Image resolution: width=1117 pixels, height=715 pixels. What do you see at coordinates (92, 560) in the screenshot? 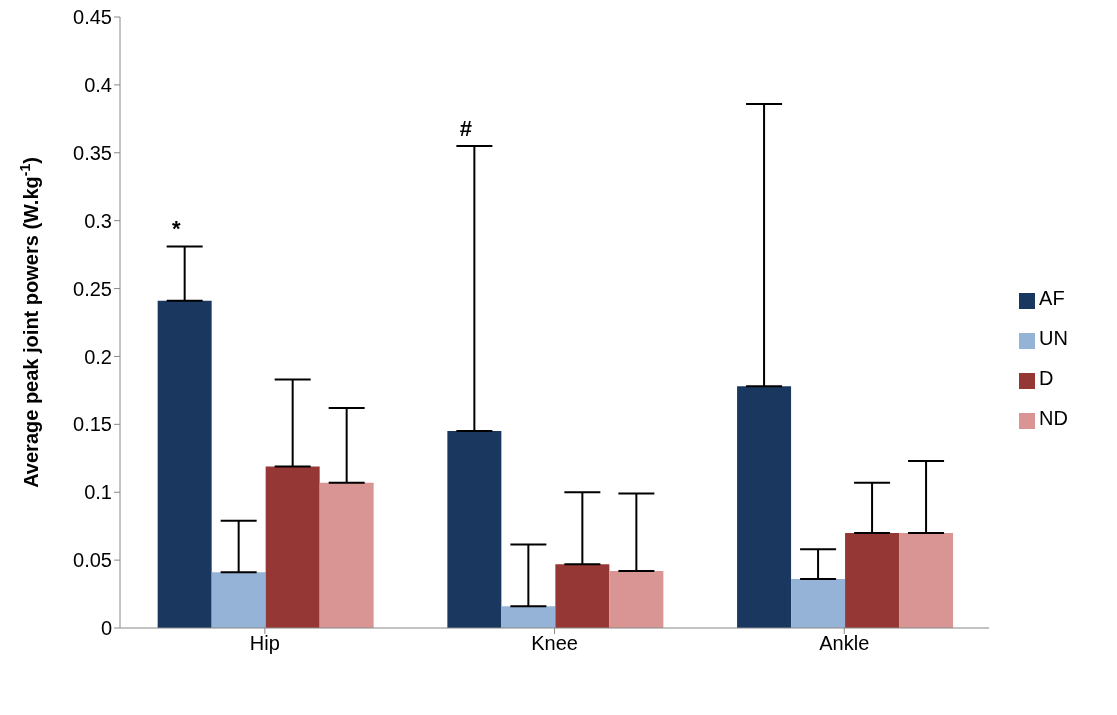
I see `y-tick-label: 0.05` at bounding box center [92, 560].